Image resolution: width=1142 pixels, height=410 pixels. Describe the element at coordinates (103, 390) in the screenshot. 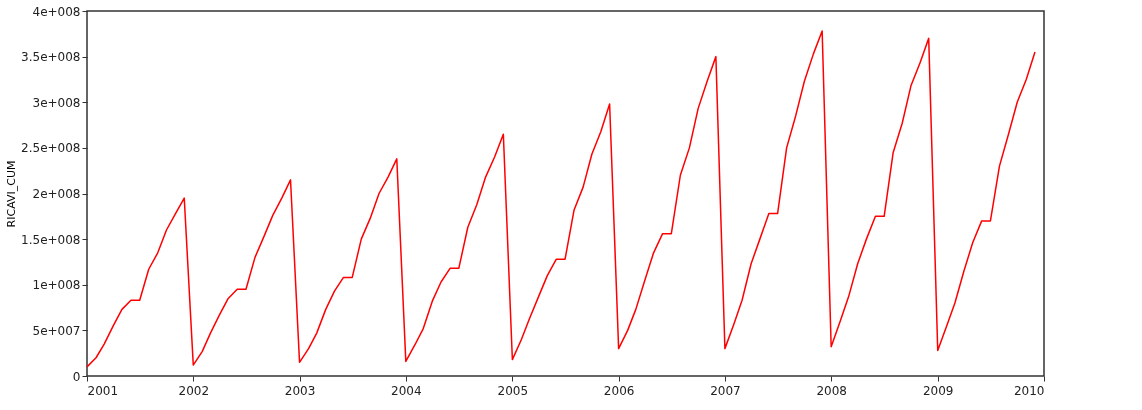

I see `x-tick-label: 2001` at that location.